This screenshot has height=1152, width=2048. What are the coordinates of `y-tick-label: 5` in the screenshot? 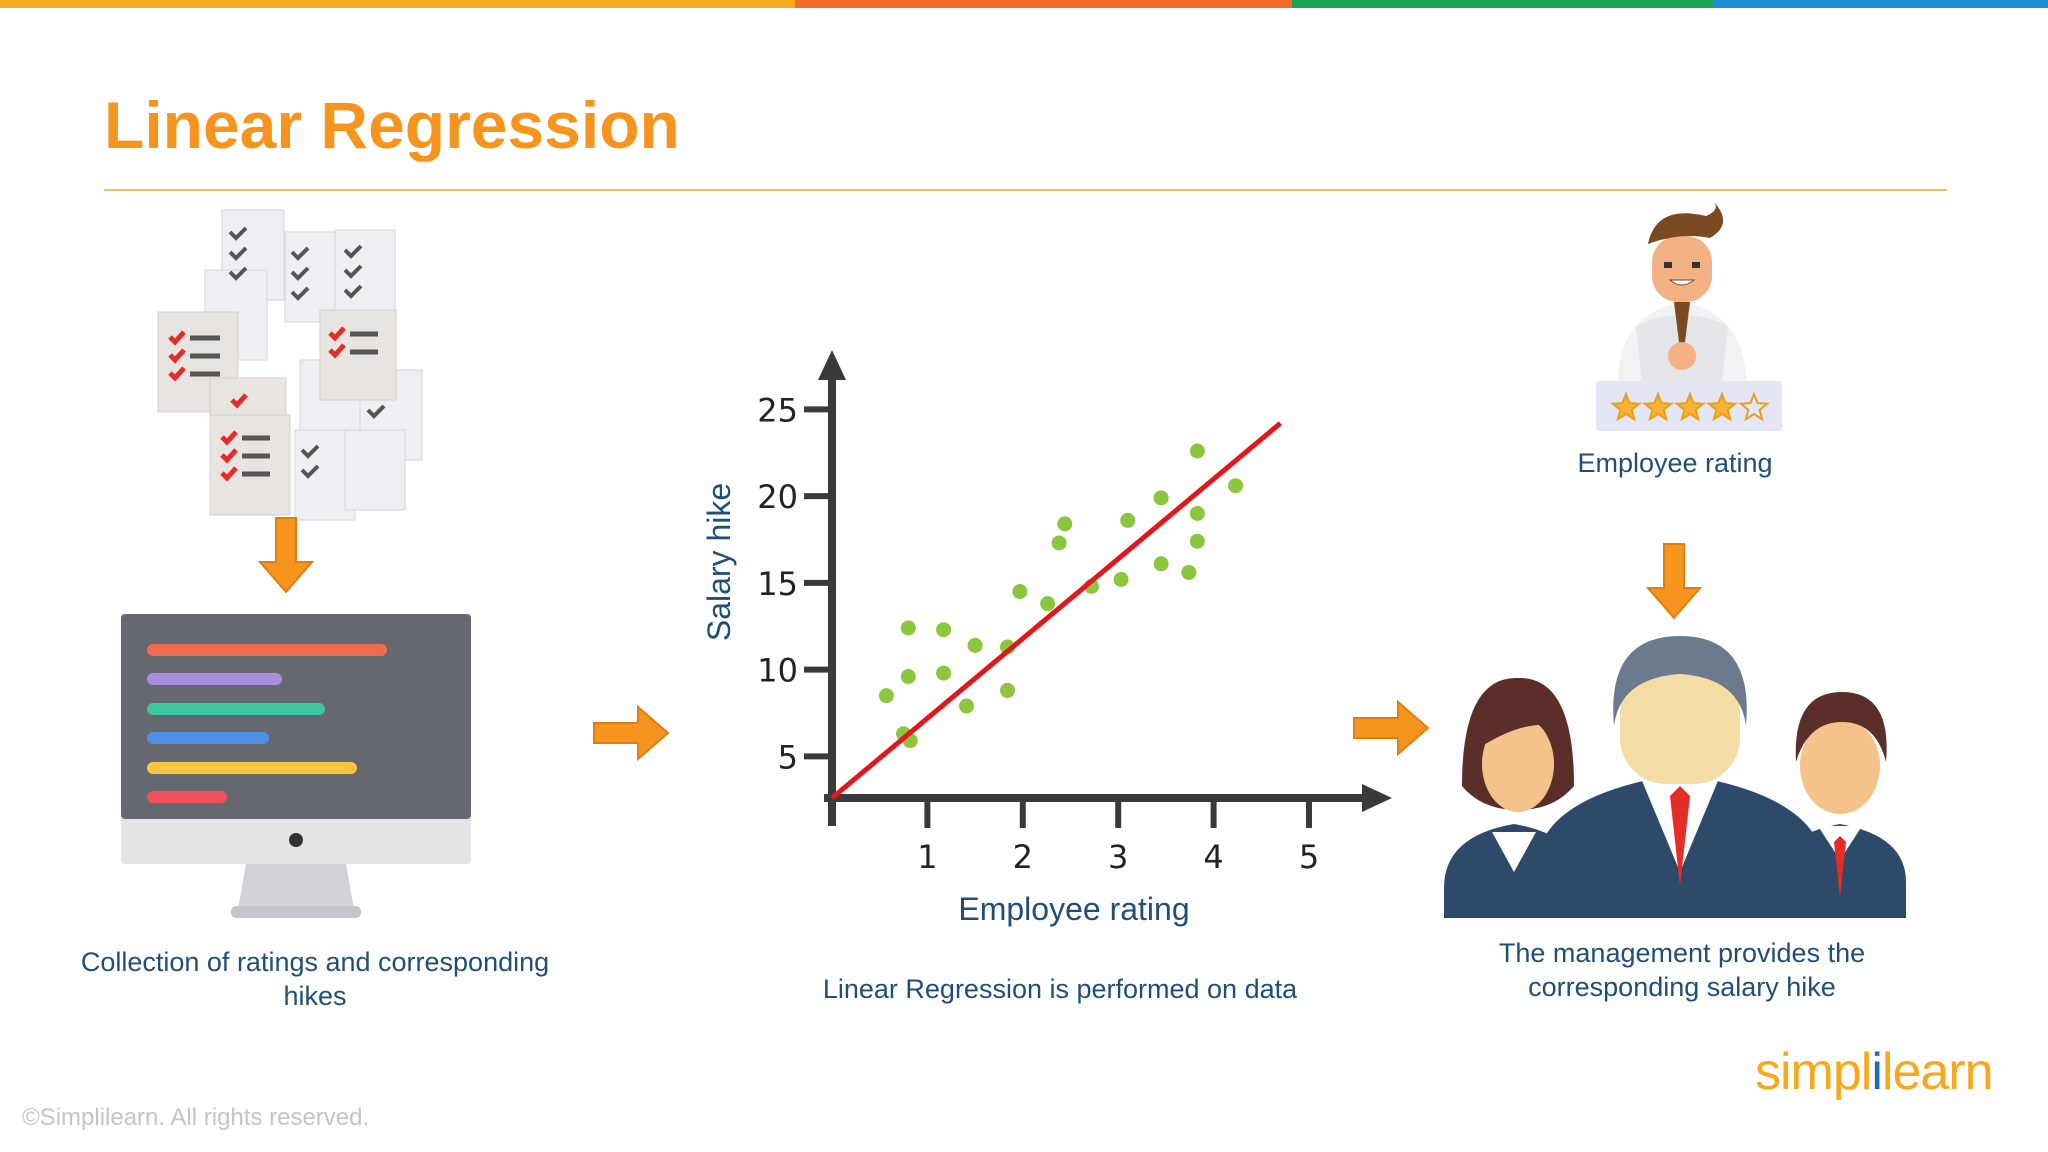 It's located at (788, 757).